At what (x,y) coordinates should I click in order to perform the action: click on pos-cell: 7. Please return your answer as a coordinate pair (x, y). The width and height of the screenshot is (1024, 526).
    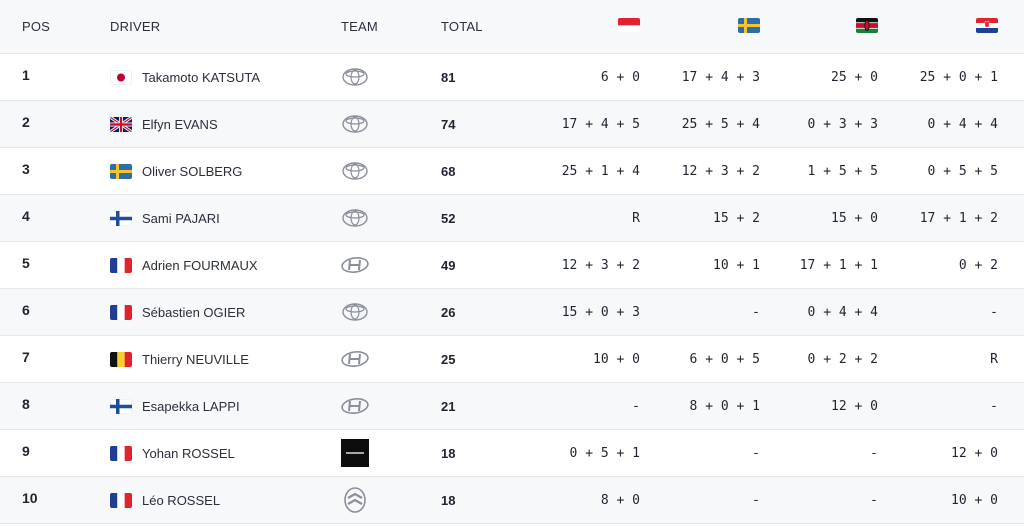
    Looking at the image, I should click on (26, 359).